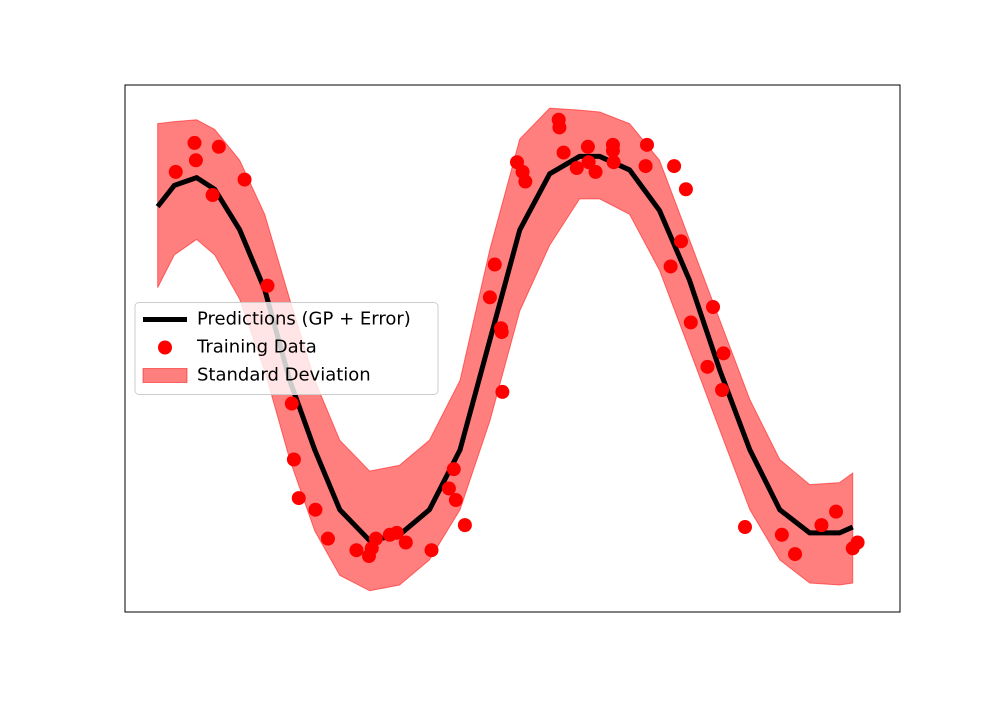  What do you see at coordinates (165, 347) in the screenshot?
I see `legend-marker` at bounding box center [165, 347].